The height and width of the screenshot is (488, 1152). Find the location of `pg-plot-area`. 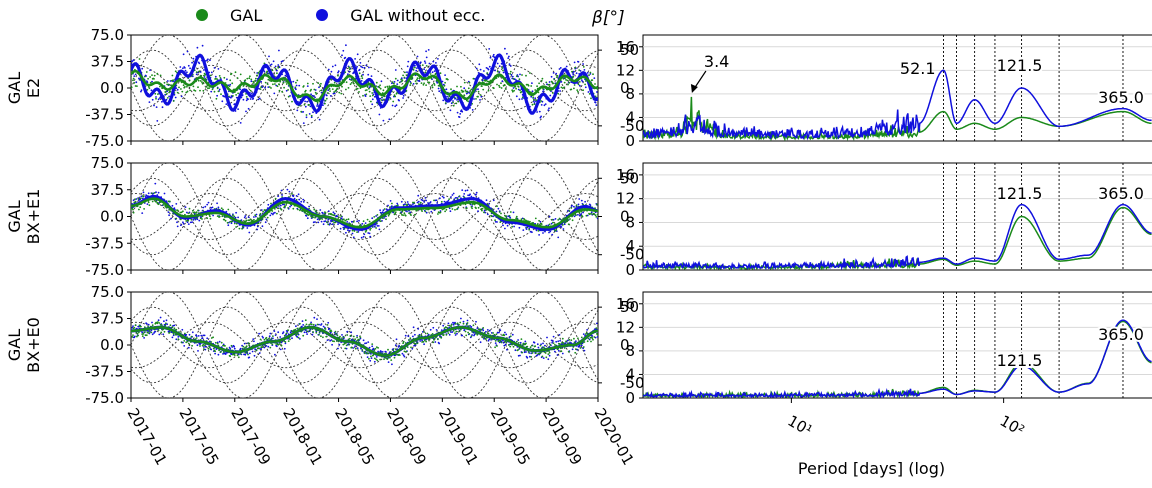

pg-plot-area is located at coordinates (897, 345).